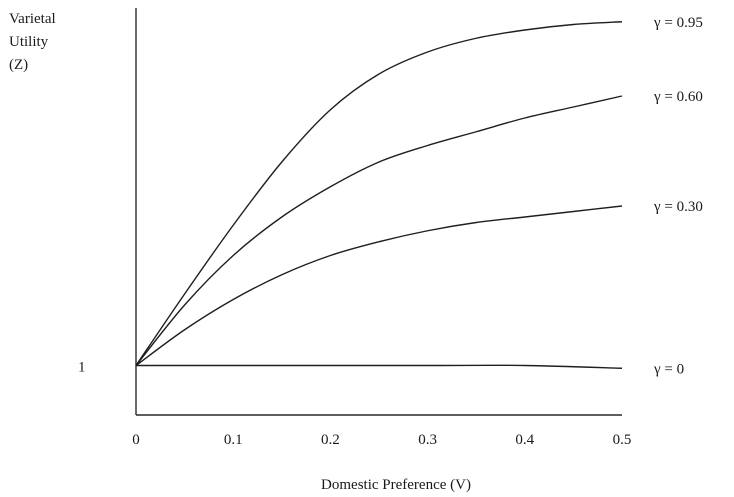  What do you see at coordinates (18, 65) in the screenshot?
I see `y-axis-label: (Z)` at bounding box center [18, 65].